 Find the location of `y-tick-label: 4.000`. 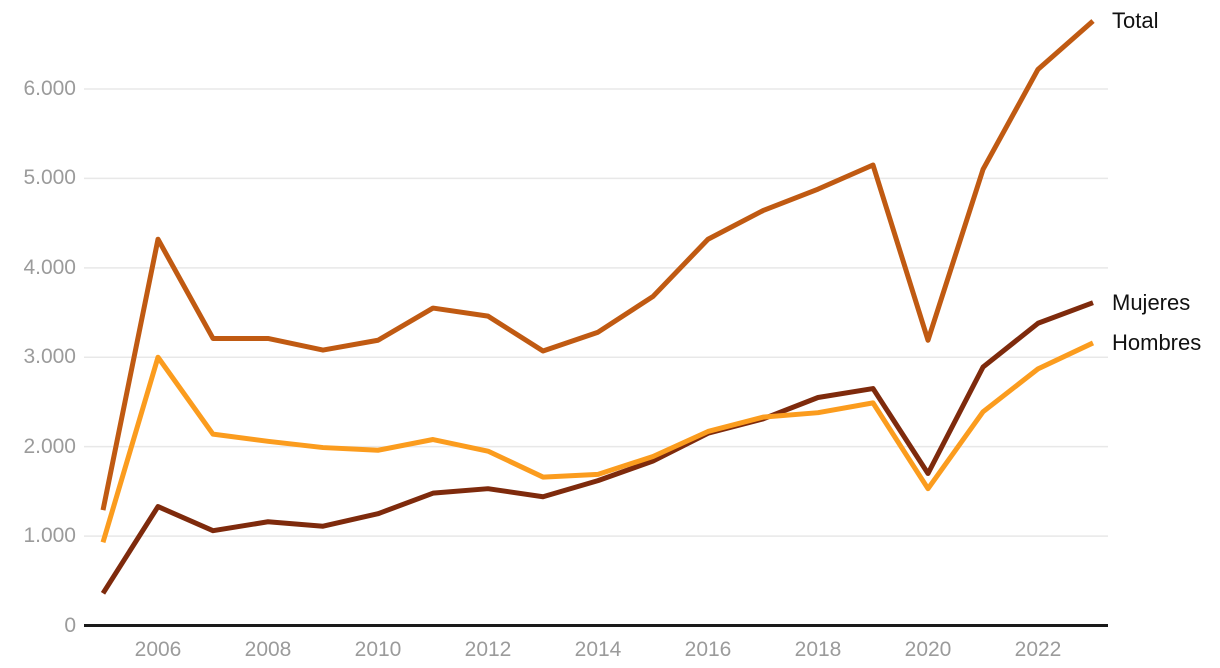

y-tick-label: 4.000 is located at coordinates (49, 267).